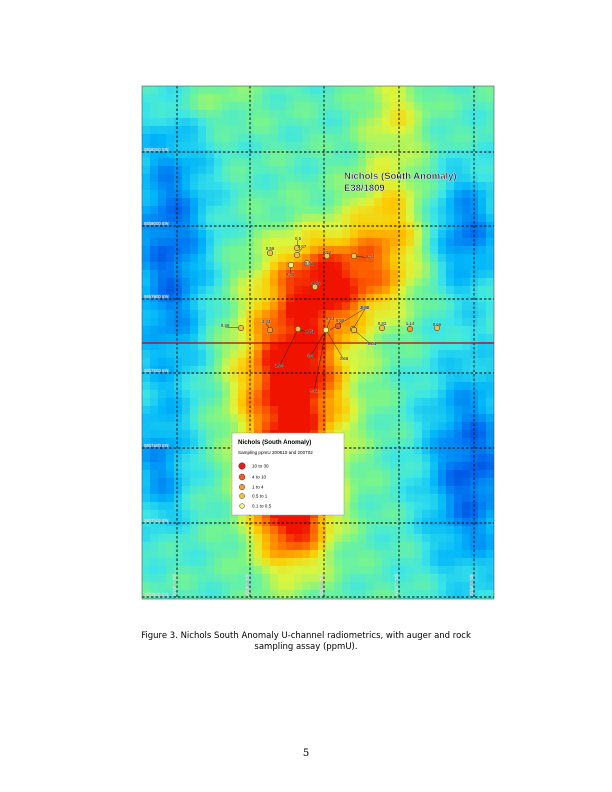  What do you see at coordinates (437, 324) in the screenshot?
I see `sample-label: 0.66` at bounding box center [437, 324].